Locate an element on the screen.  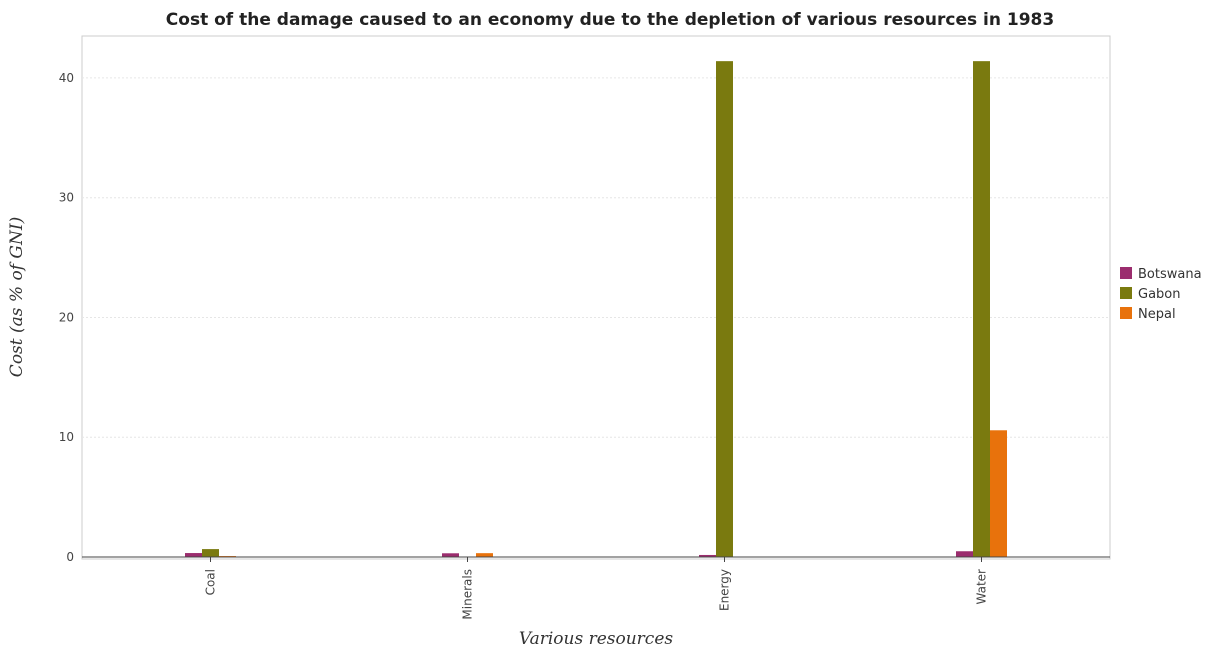
x-axis-label: Various resources is located at coordinates (596, 639).